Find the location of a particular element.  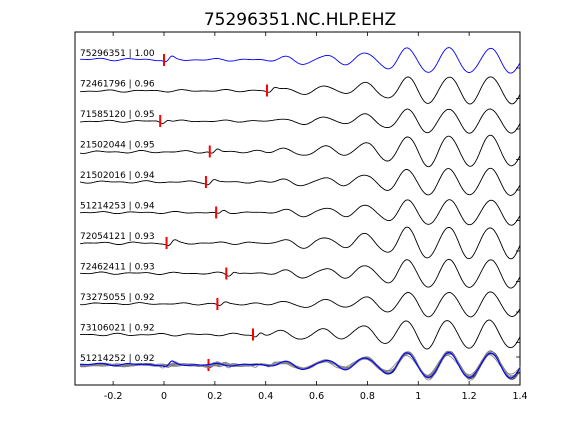

trace-label: 21502016 | 0.94 is located at coordinates (117, 176).